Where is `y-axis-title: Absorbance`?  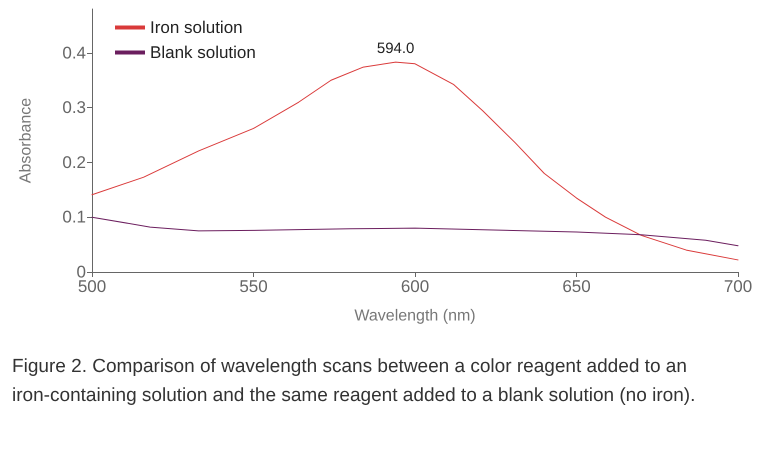
y-axis-title: Absorbance is located at coordinates (26, 141).